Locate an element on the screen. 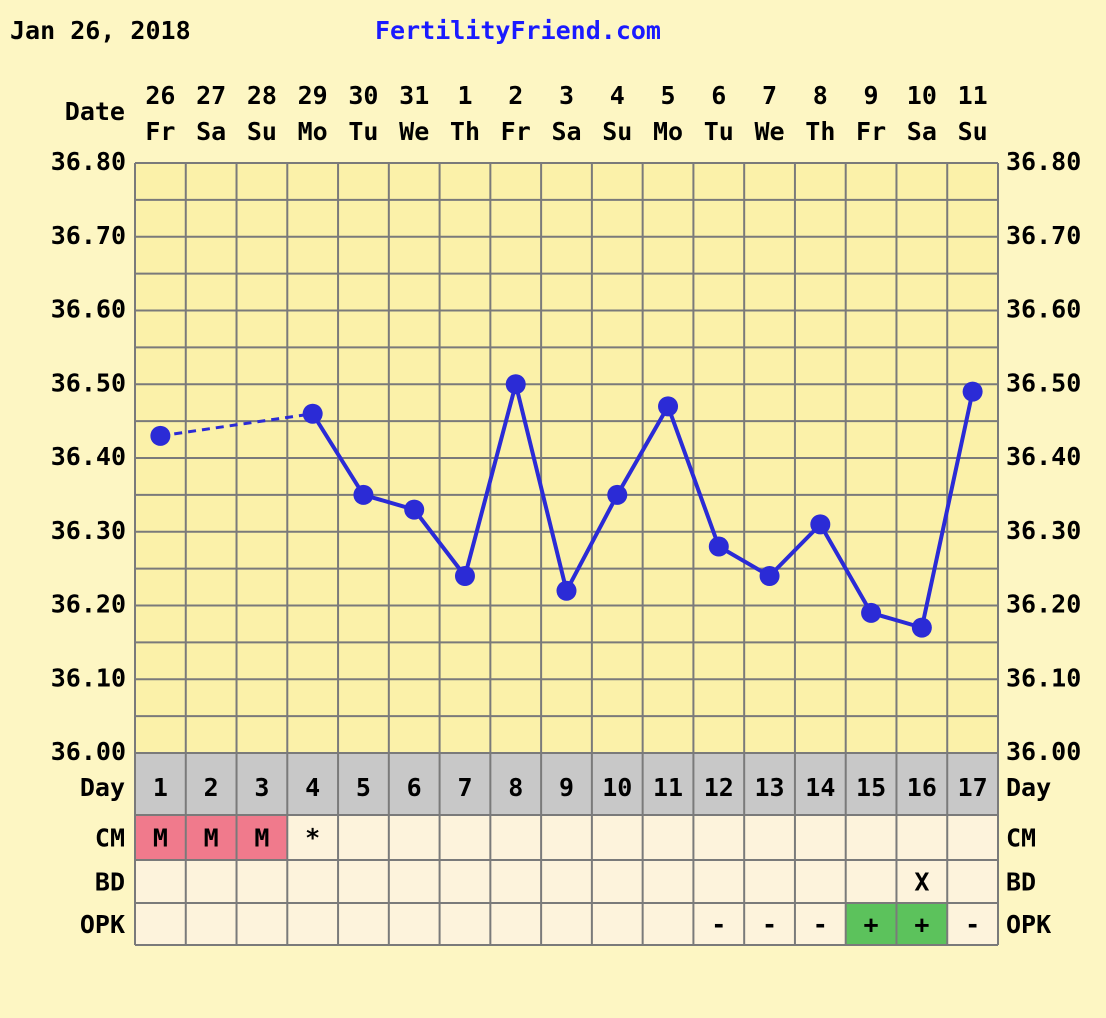 Image resolution: width=1106 pixels, height=1018 pixels. day-number: 11 is located at coordinates (668, 787).